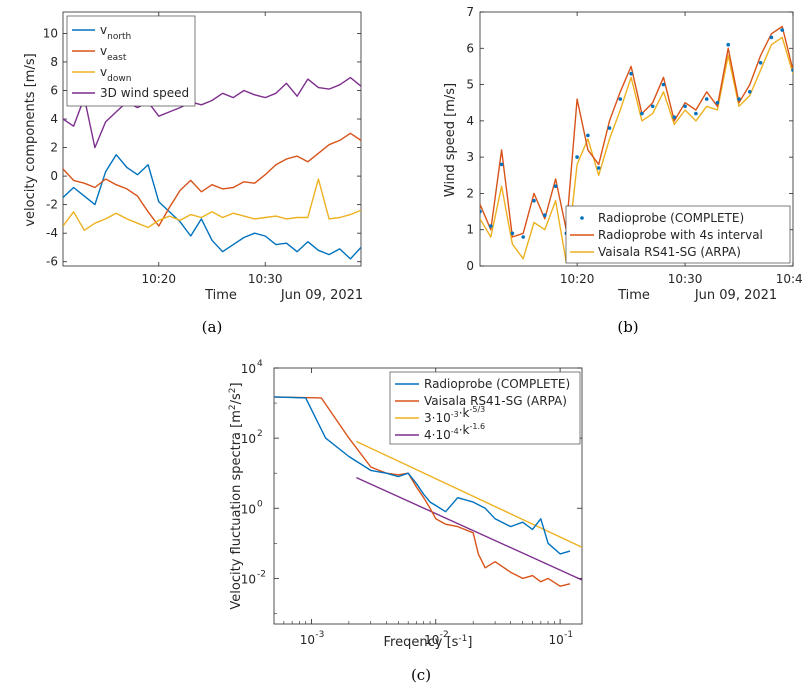 This screenshot has height=687, width=803. What do you see at coordinates (261, 574) in the screenshot?
I see `y-tick-exponent-c: -2` at bounding box center [261, 574].